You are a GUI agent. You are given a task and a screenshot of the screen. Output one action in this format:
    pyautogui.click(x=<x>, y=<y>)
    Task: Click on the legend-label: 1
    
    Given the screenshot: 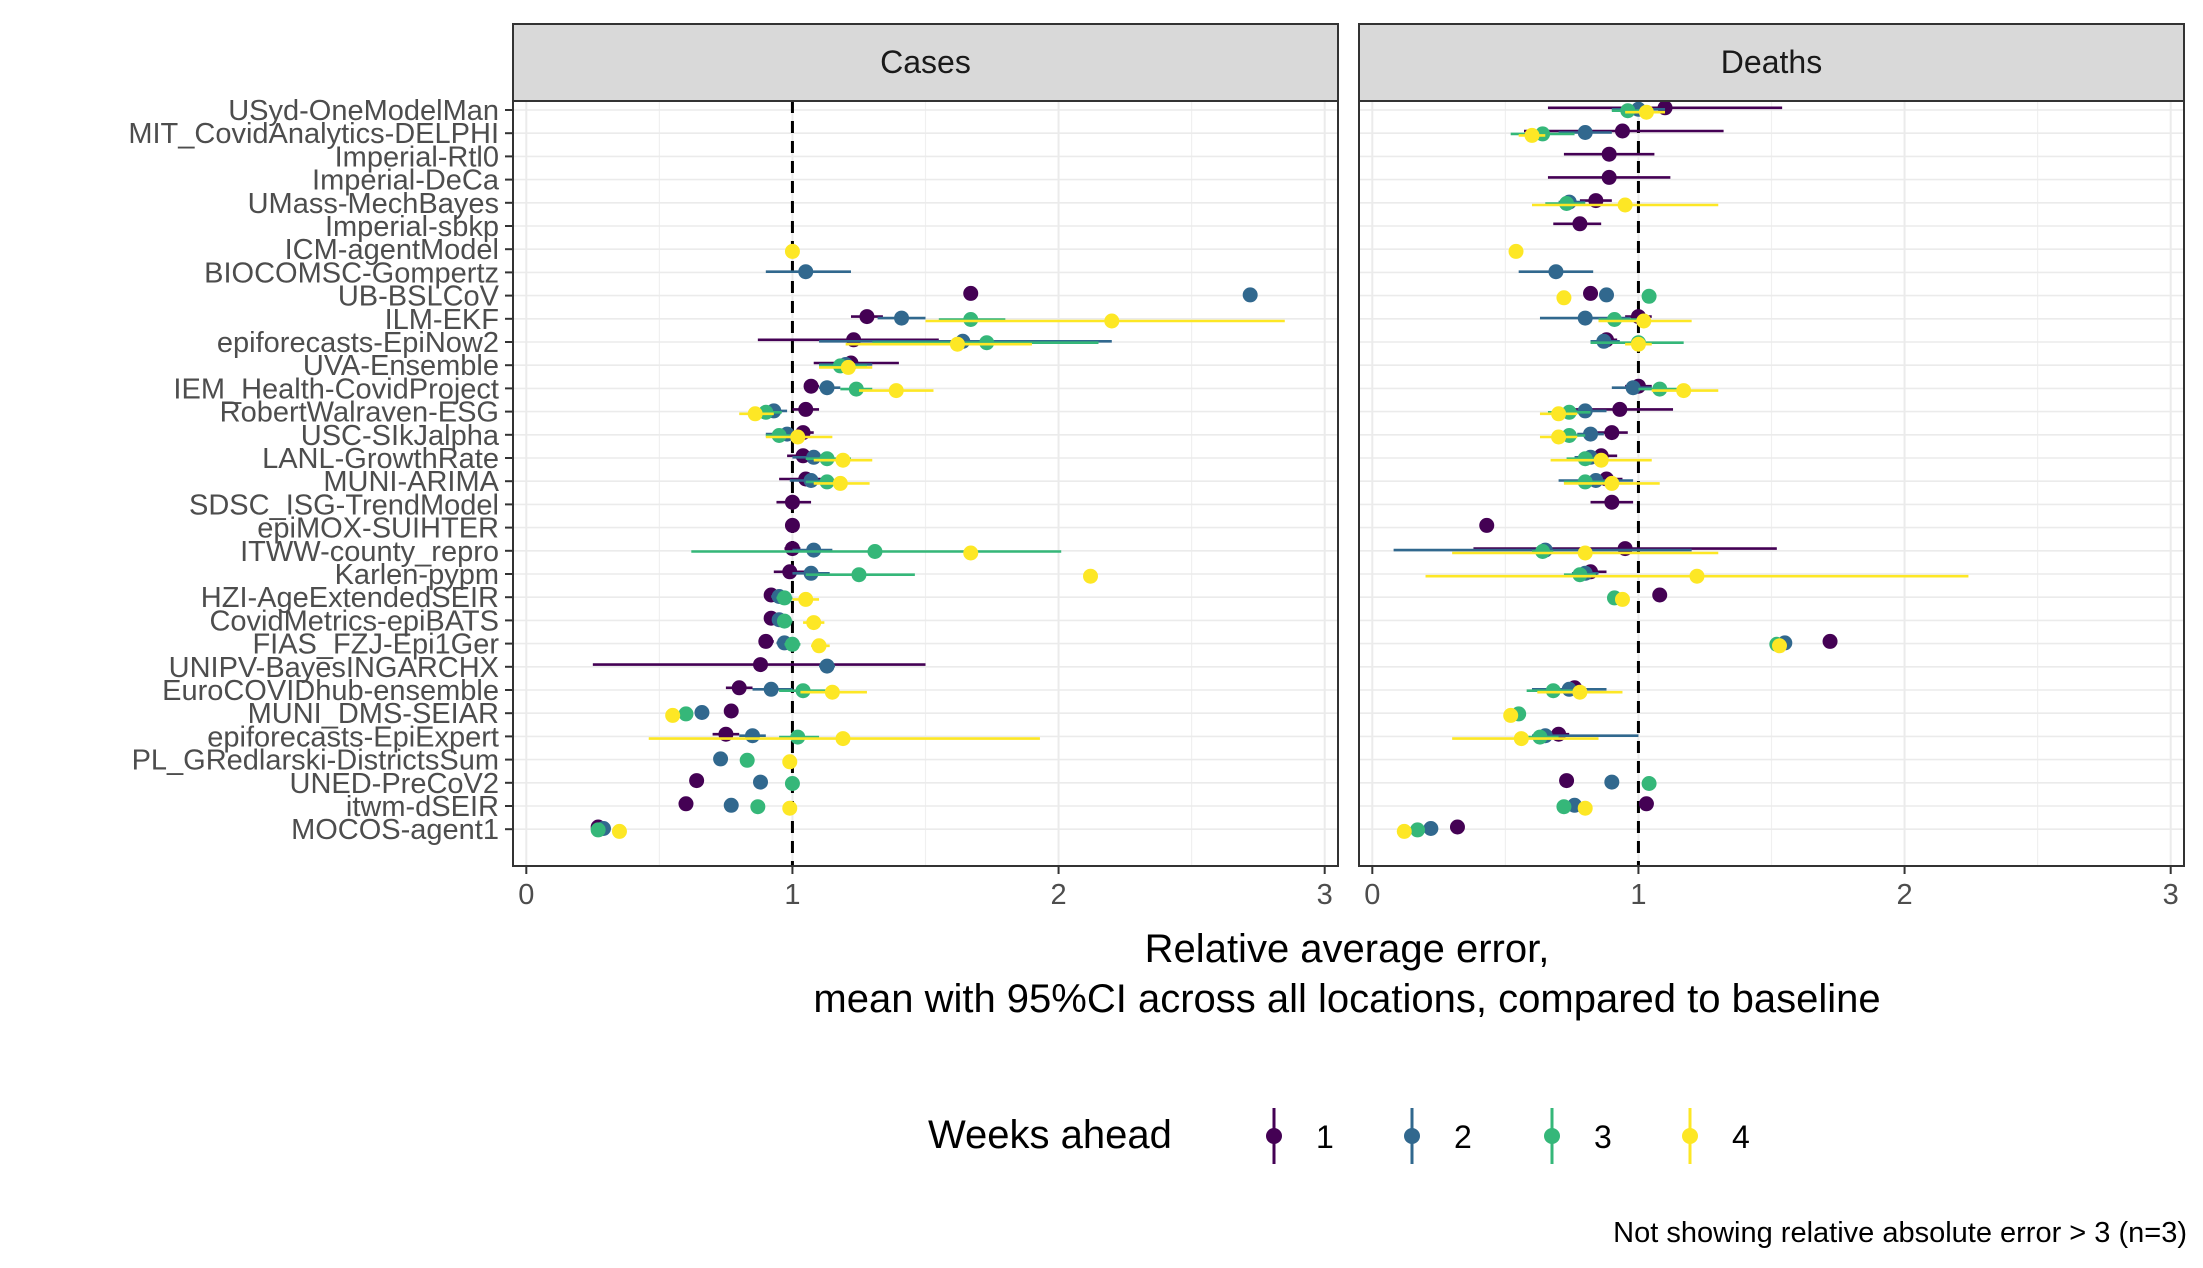 What is the action you would take?
    pyautogui.click(x=1325, y=1137)
    